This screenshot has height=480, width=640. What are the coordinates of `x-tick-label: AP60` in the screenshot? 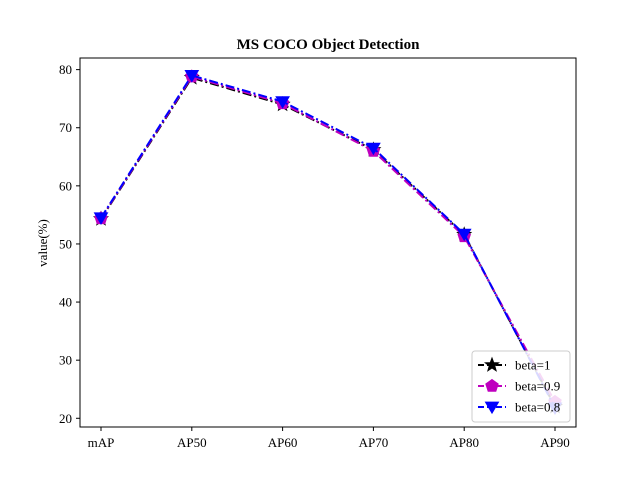 It's located at (283, 442).